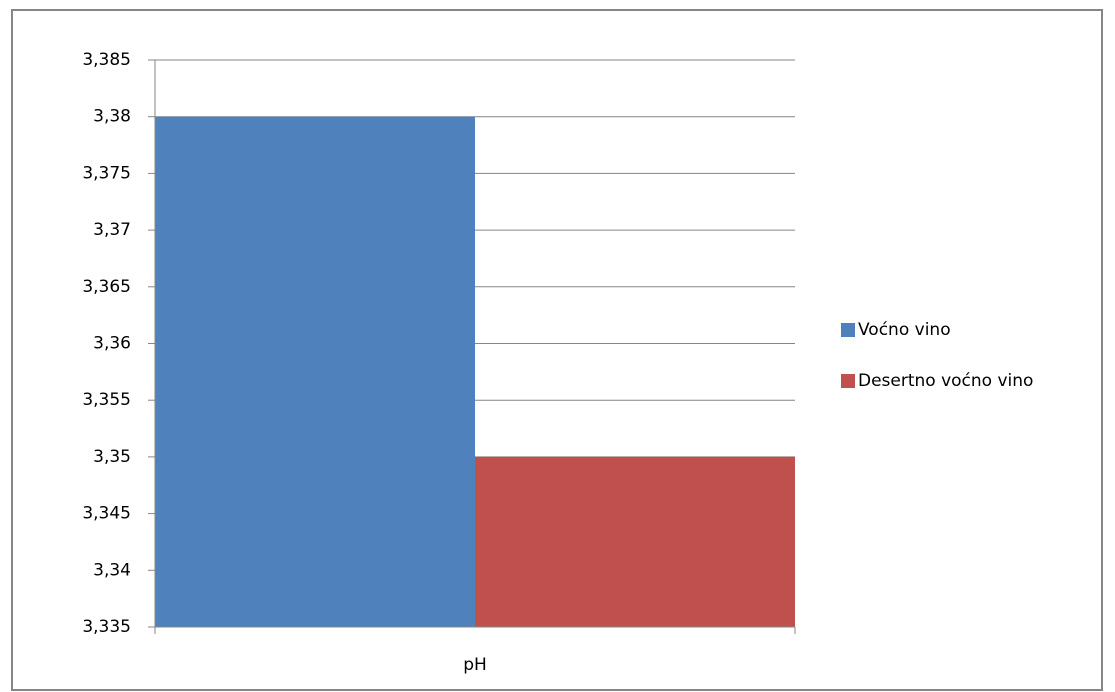 The height and width of the screenshot is (692, 1115). I want to click on y-tick-label: 3,37, so click(112, 230).